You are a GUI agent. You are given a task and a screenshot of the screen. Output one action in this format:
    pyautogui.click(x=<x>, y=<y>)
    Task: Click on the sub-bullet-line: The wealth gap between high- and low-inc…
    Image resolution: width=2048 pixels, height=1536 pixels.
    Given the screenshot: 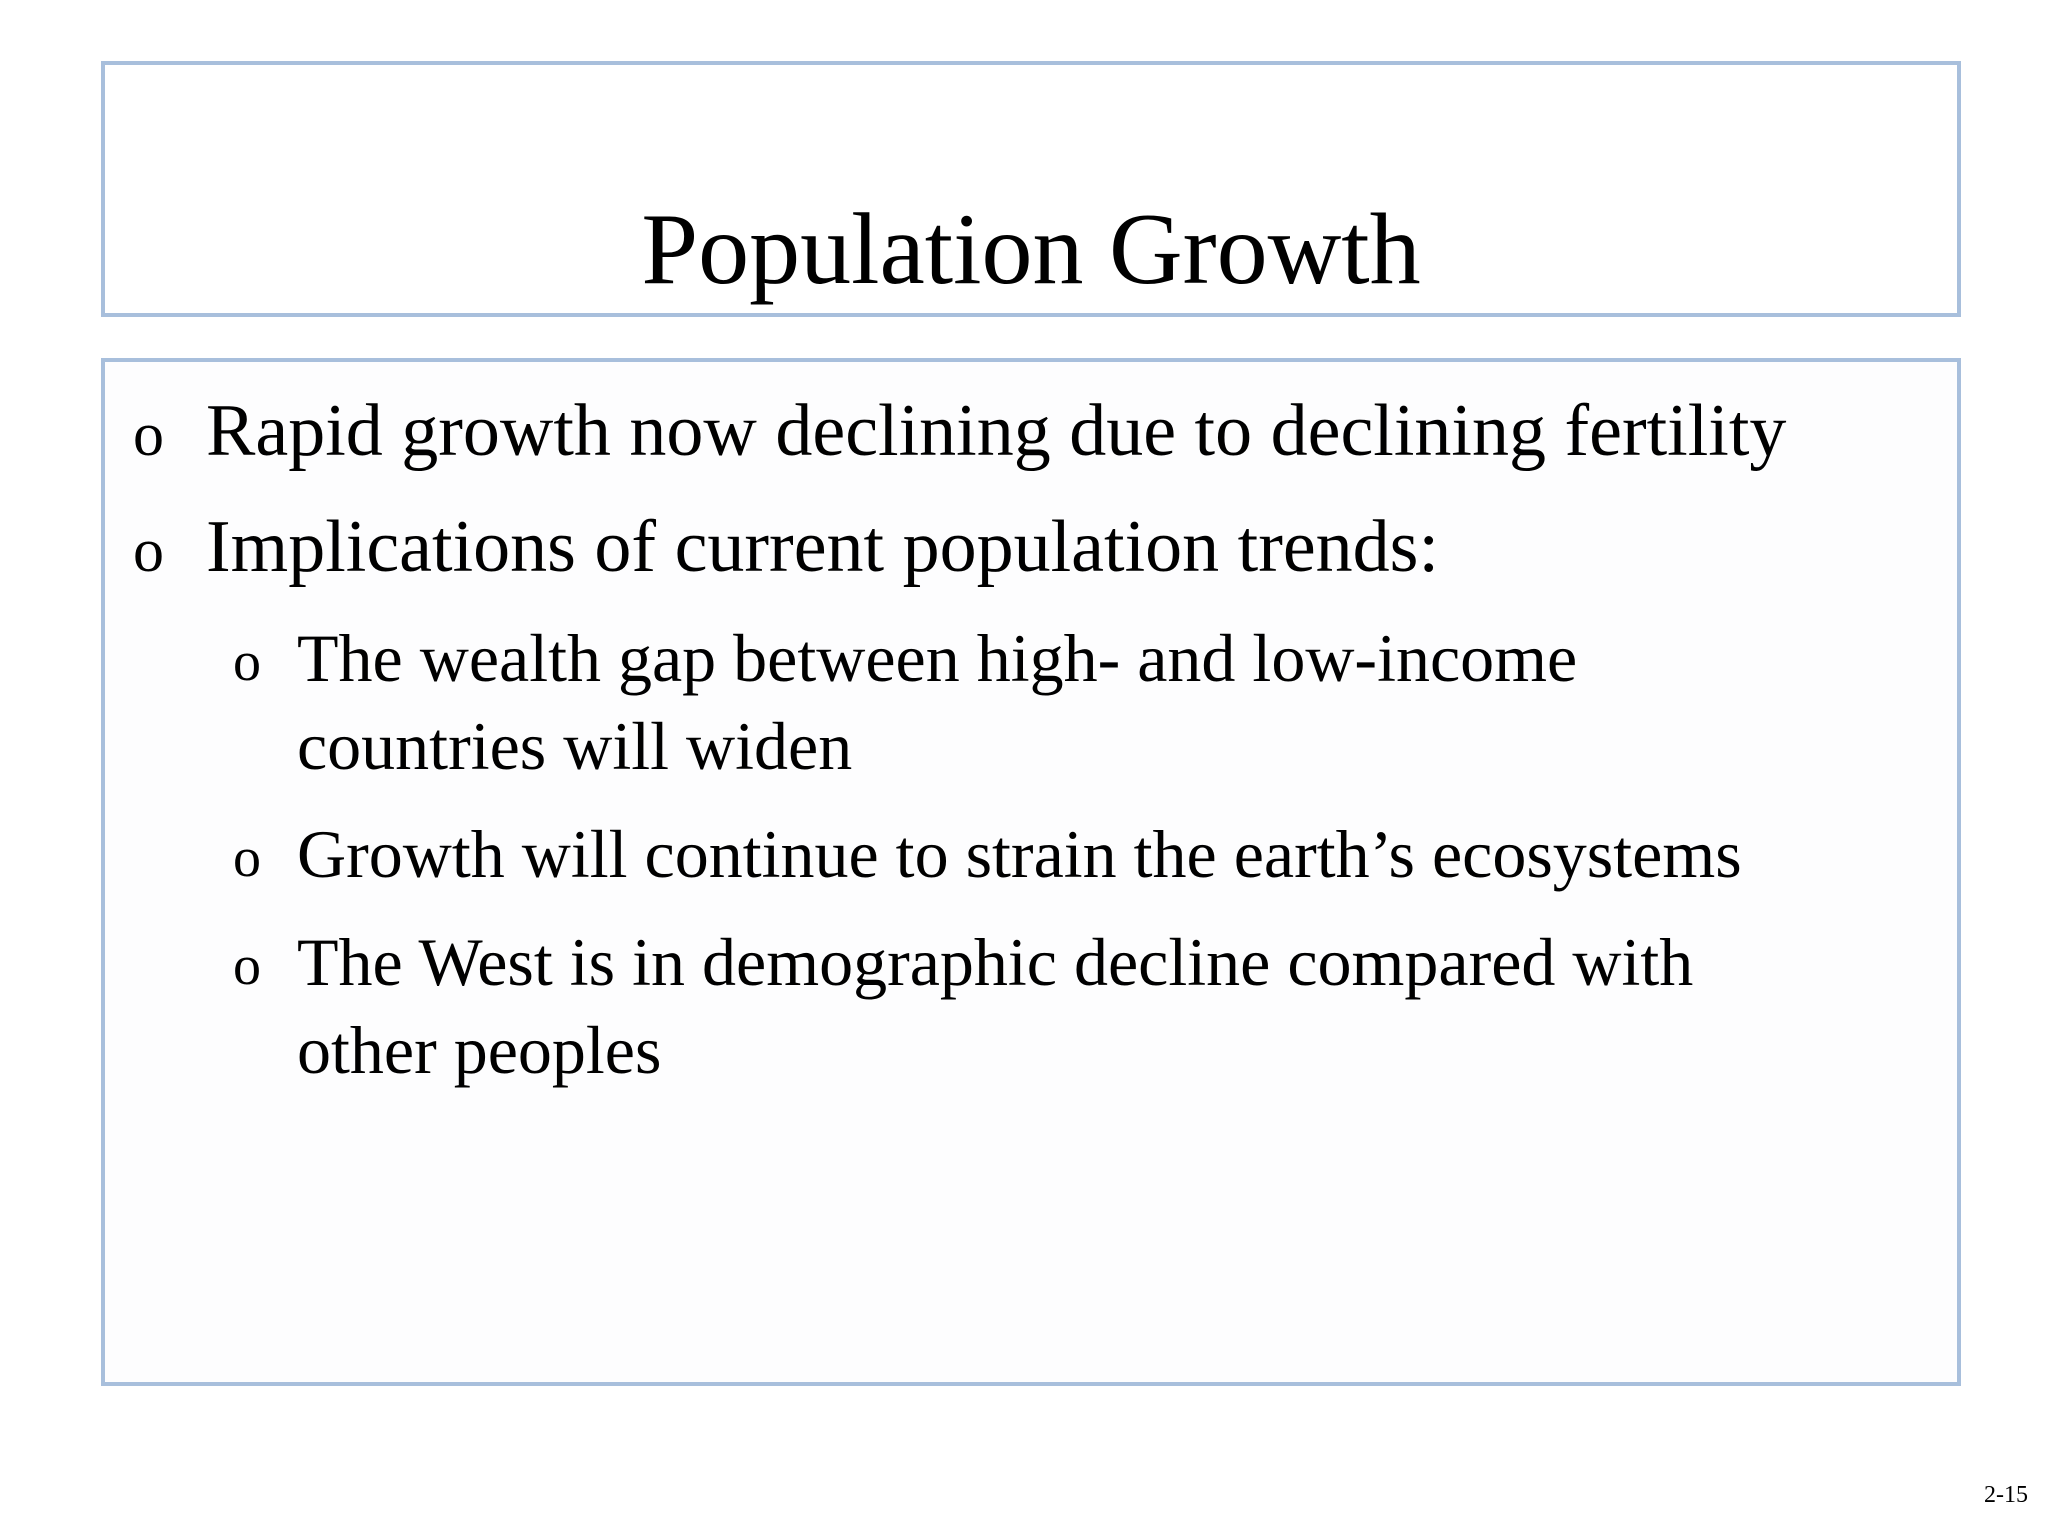 What is the action you would take?
    pyautogui.click(x=937, y=658)
    